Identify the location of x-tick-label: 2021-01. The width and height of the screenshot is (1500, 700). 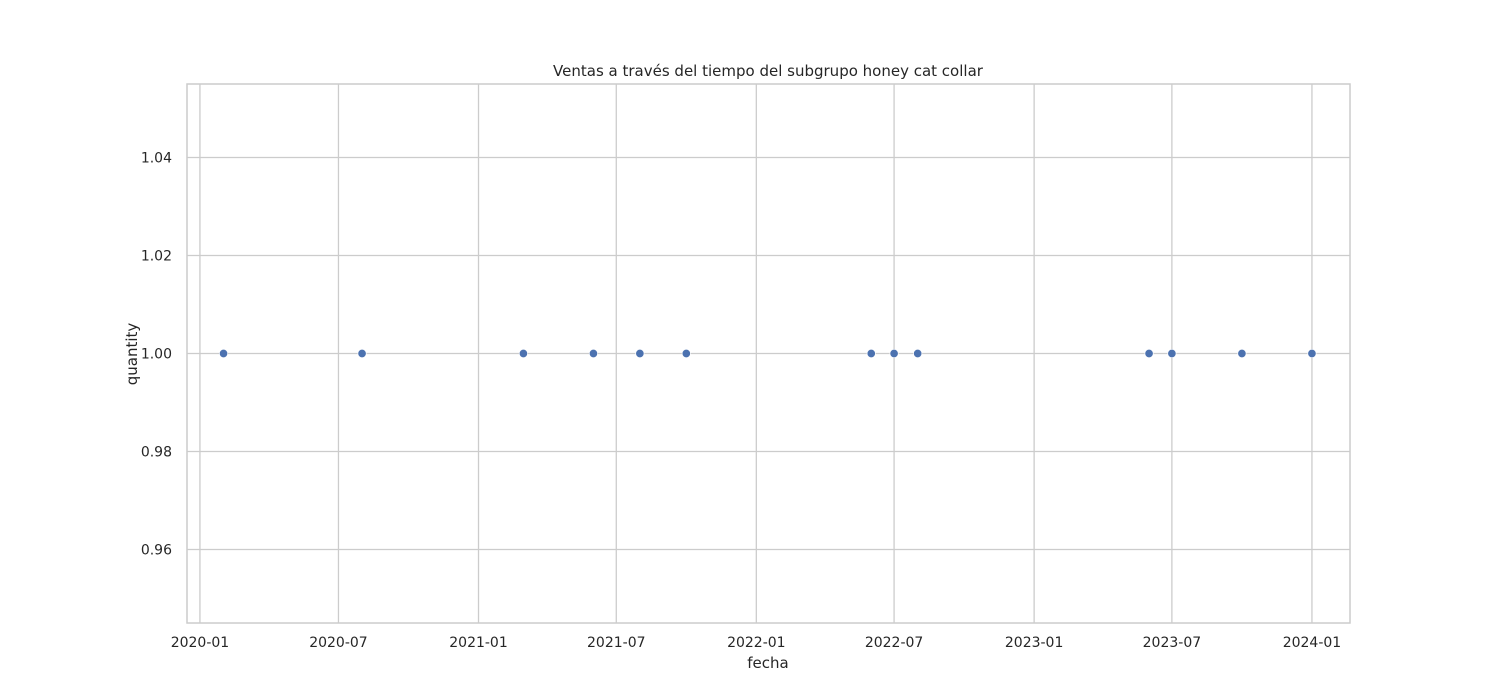
(478, 643).